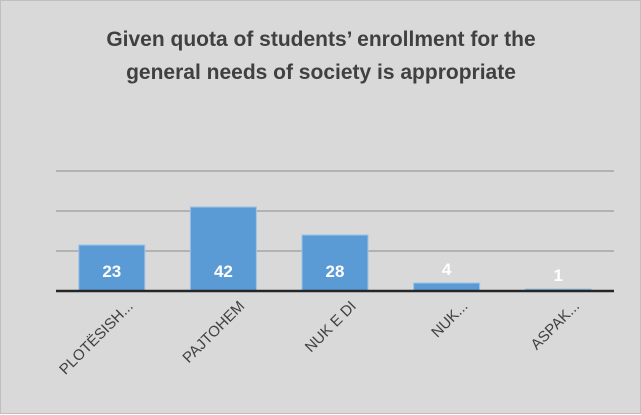  Describe the element at coordinates (223, 271) in the screenshot. I see `data-label-2: 42` at that location.